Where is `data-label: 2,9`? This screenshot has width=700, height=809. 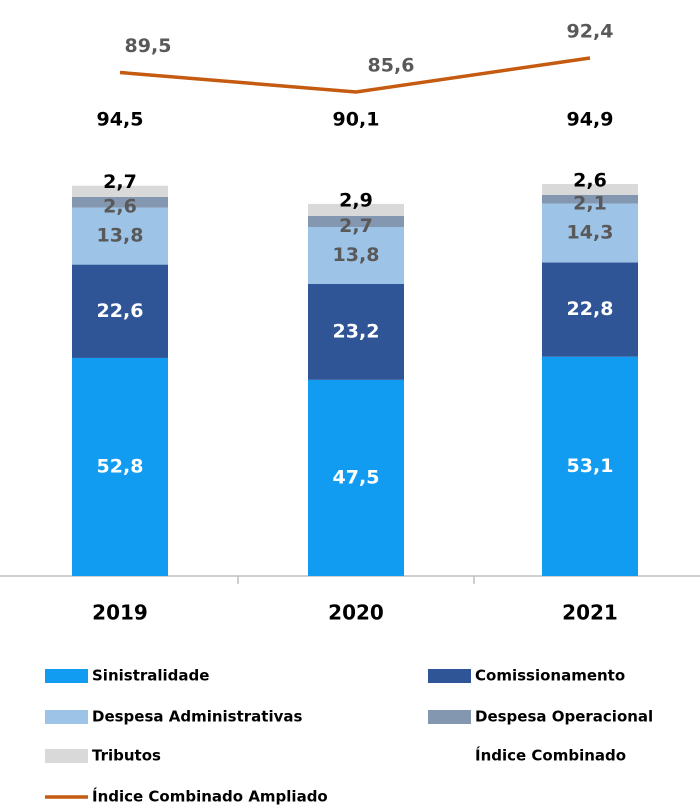
data-label: 2,9 is located at coordinates (356, 200).